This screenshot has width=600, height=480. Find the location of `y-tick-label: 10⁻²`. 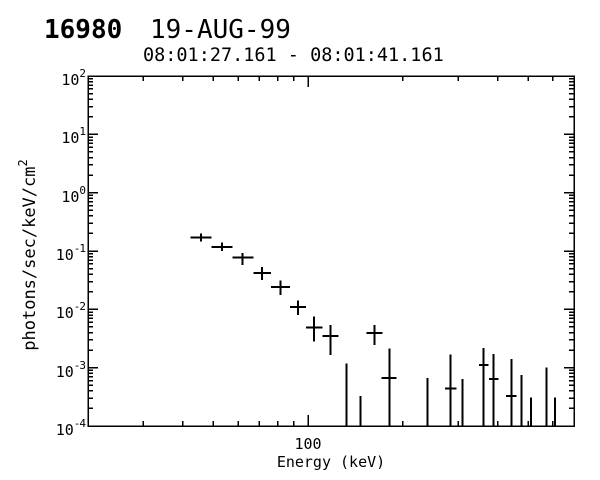

y-tick-label: 10⁻² is located at coordinates (70, 311).